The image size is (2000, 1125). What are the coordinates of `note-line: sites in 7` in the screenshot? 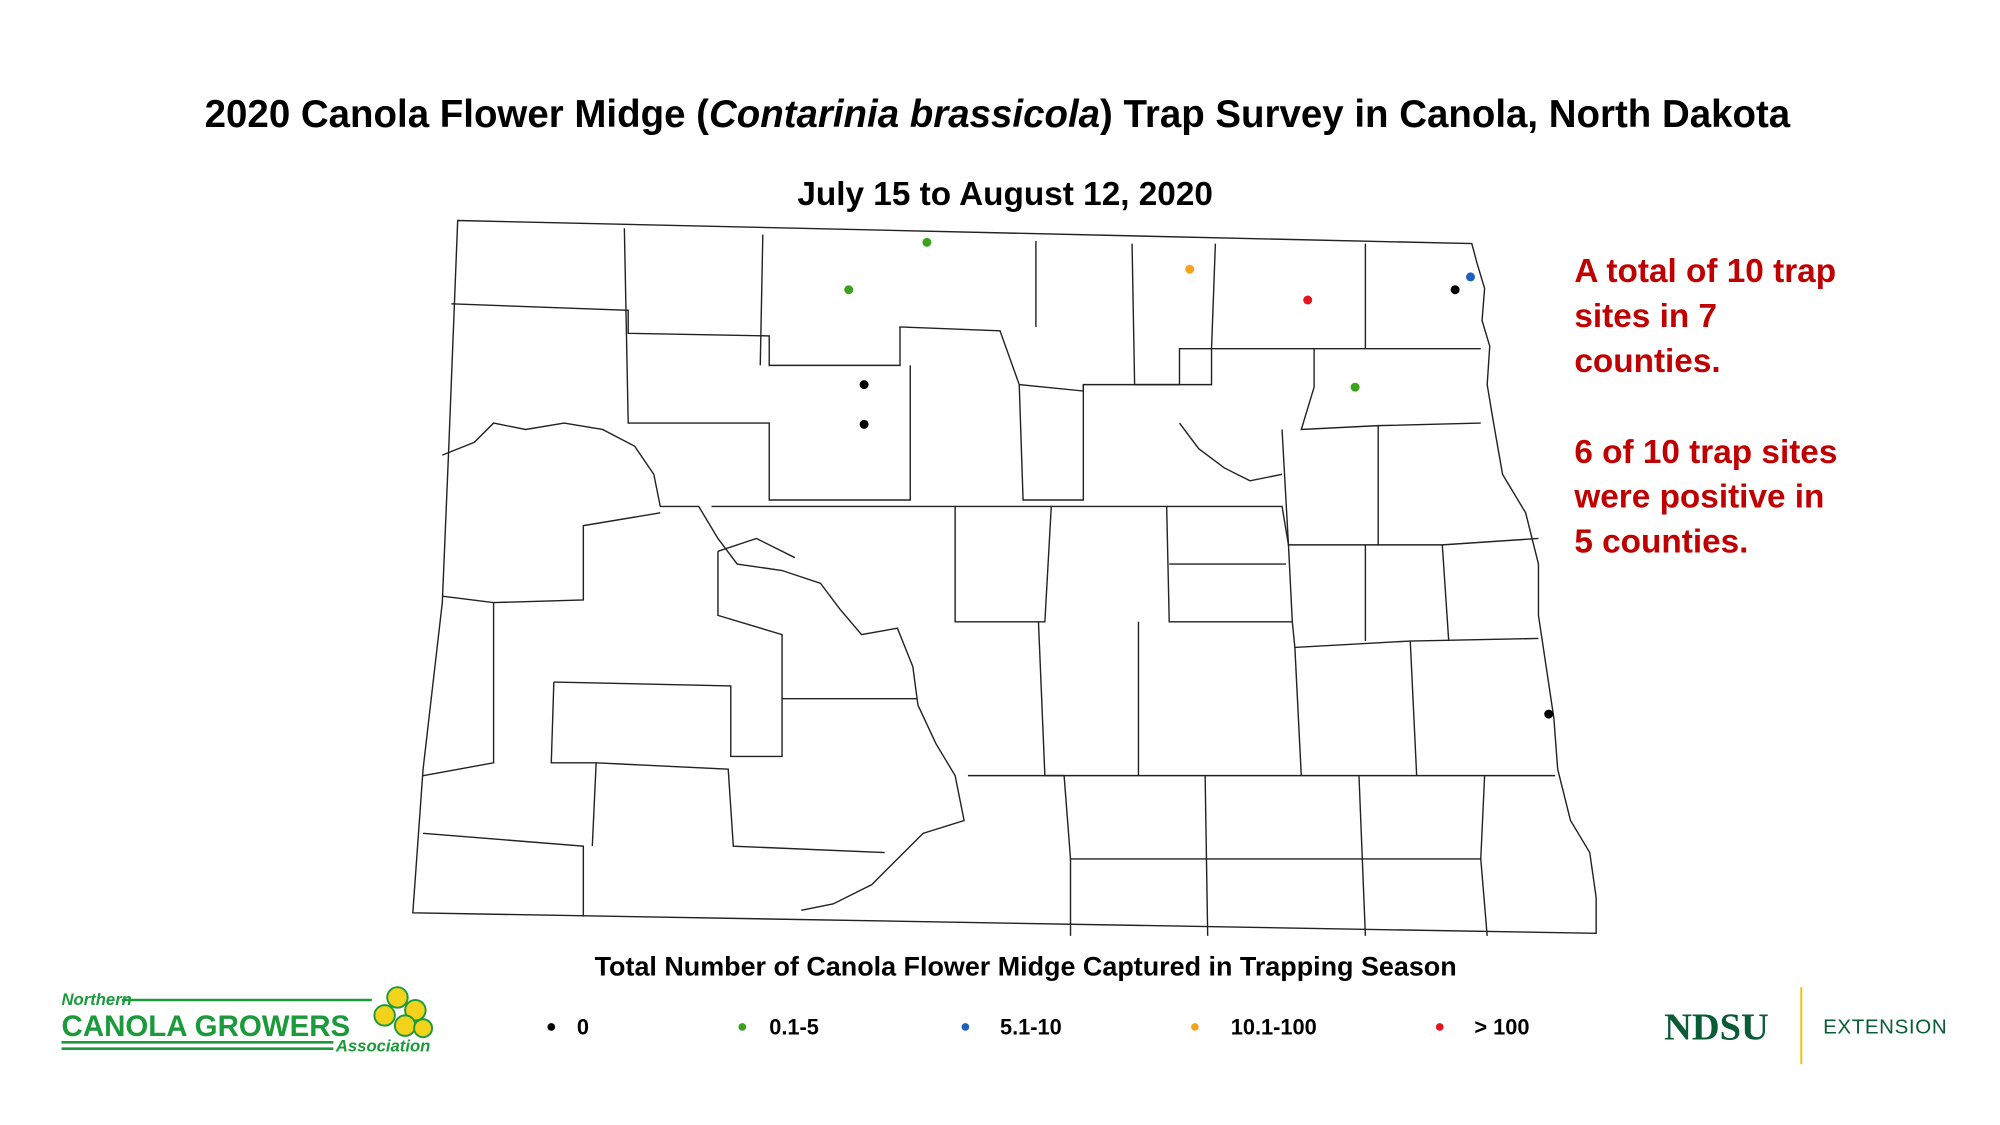 It's located at (1645, 316).